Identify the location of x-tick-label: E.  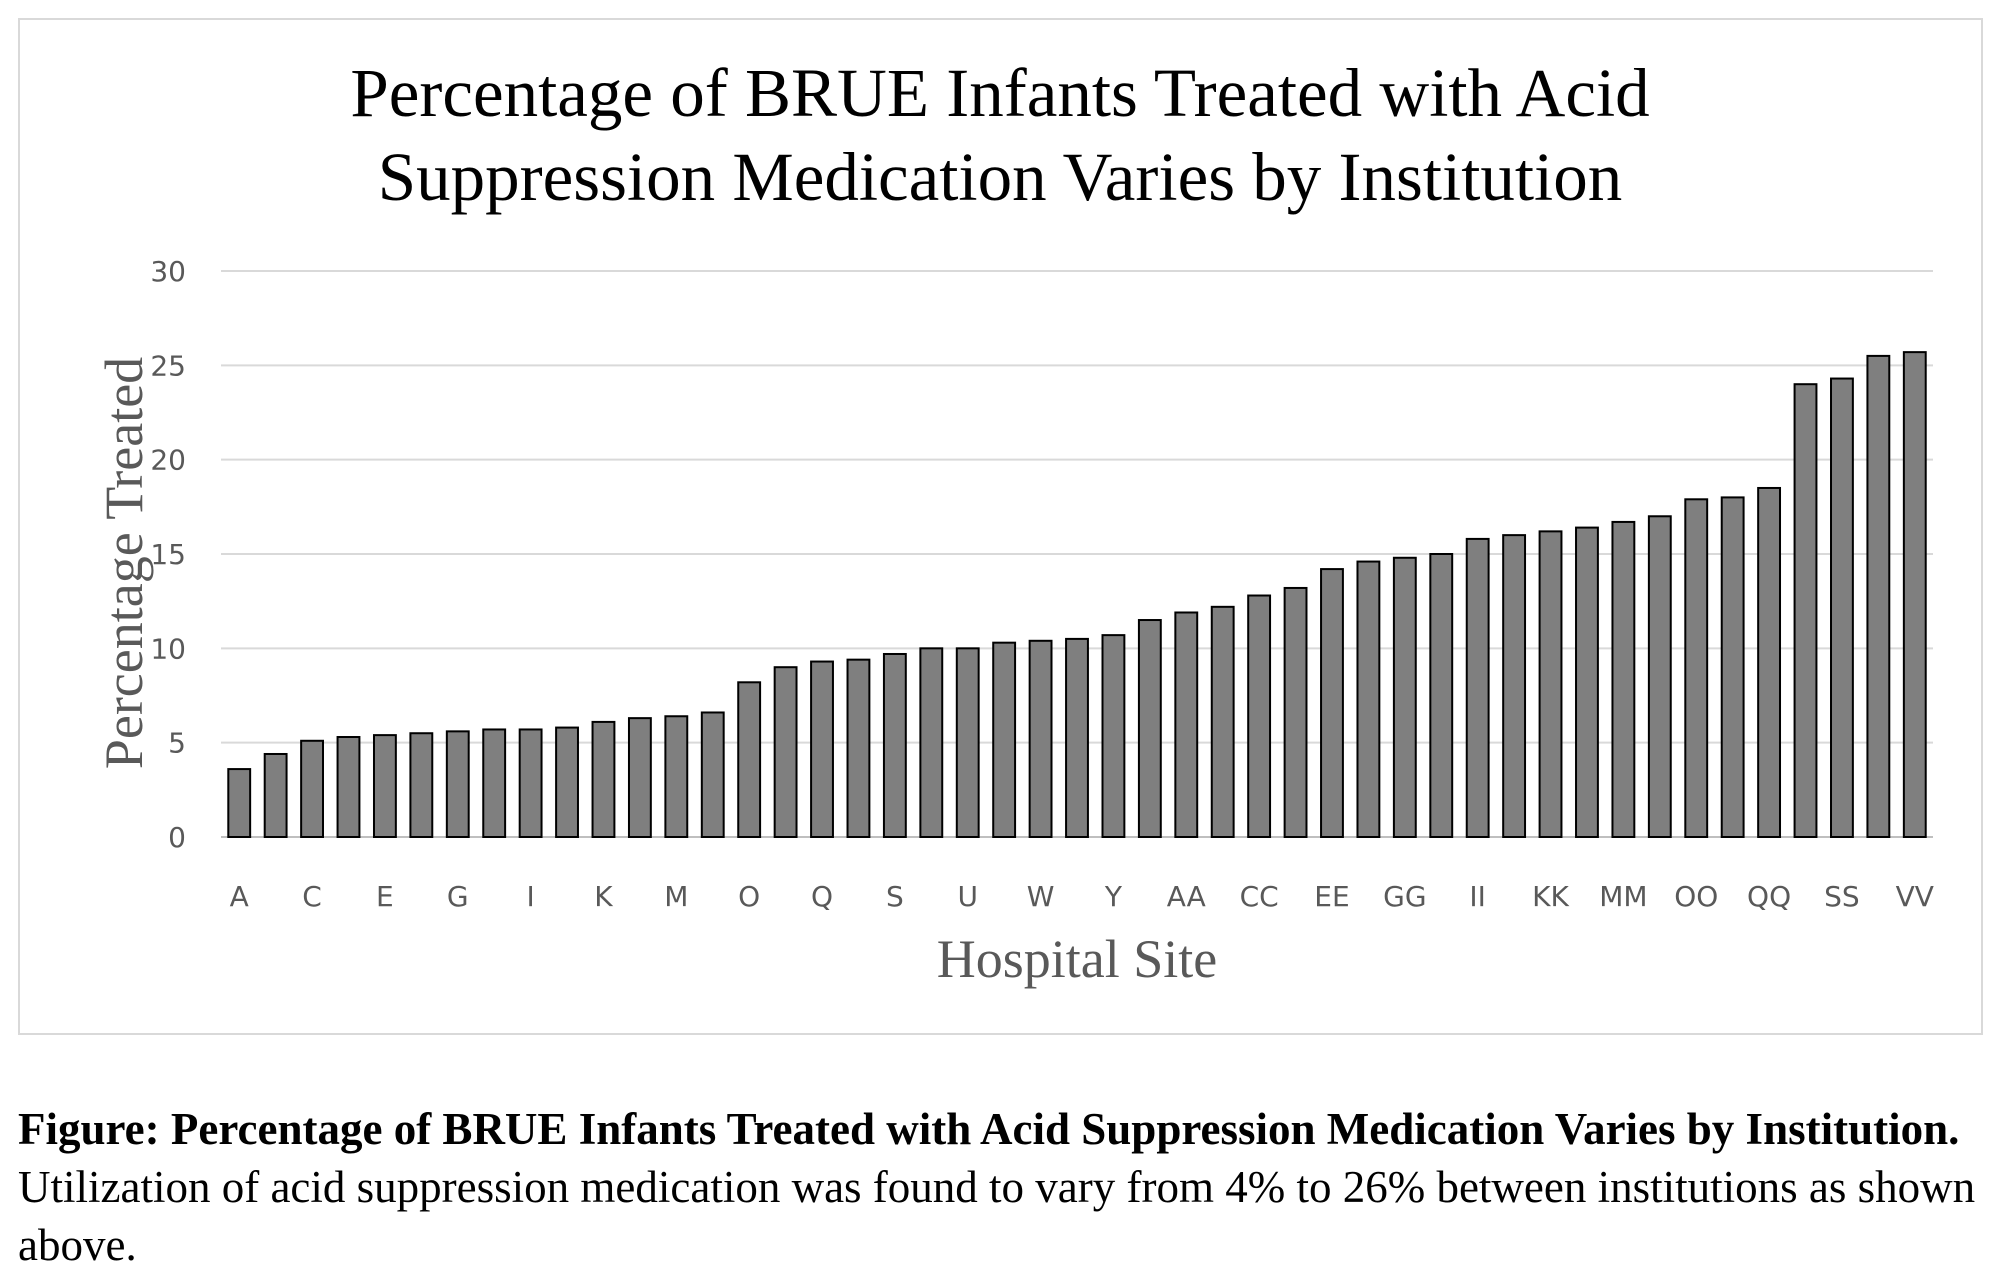
(385, 896).